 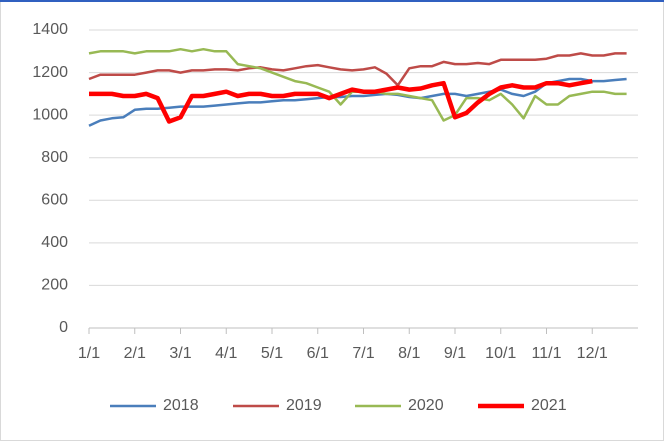 I want to click on x-tick-label: 8/1, so click(x=409, y=353).